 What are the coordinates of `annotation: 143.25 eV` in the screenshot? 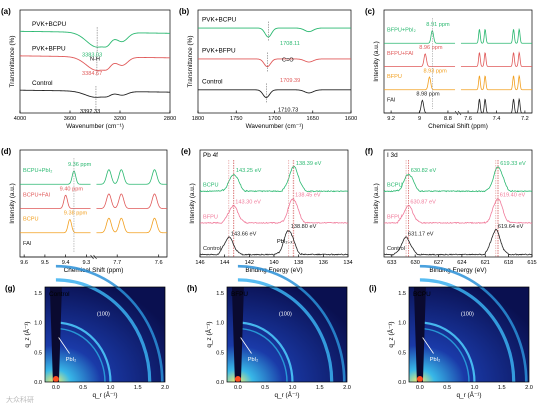 It's located at (249, 171).